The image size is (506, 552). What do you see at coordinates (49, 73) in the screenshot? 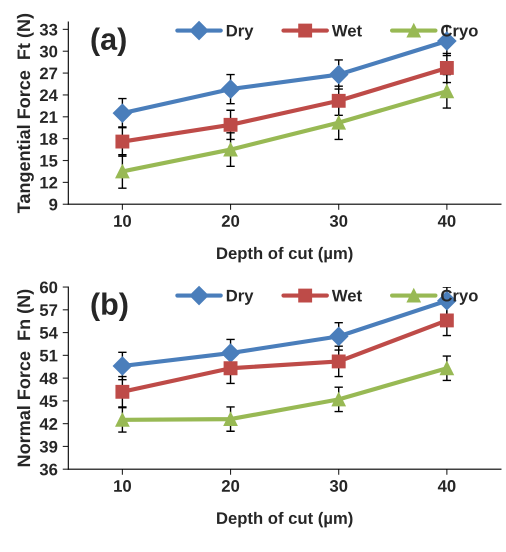
I see `y-tick-label: 27` at bounding box center [49, 73].